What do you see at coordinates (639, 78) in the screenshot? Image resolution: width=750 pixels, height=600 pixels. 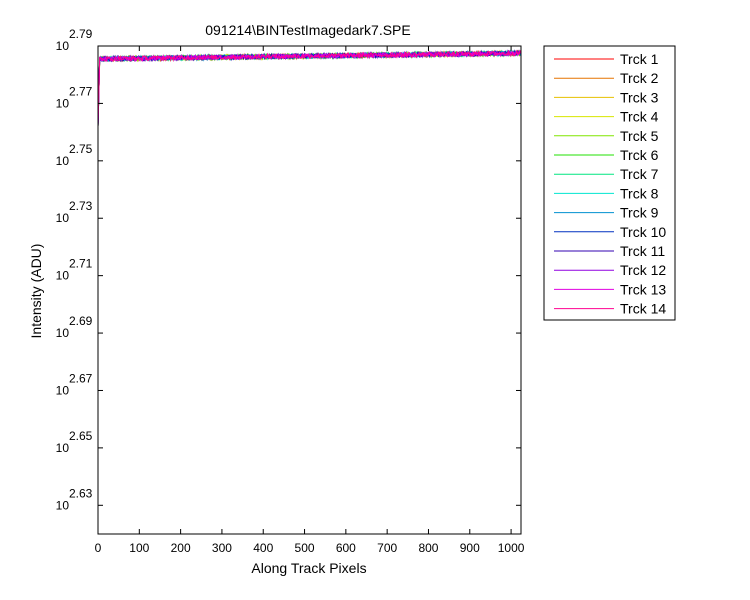 I see `legend-label: Trck 2` at bounding box center [639, 78].